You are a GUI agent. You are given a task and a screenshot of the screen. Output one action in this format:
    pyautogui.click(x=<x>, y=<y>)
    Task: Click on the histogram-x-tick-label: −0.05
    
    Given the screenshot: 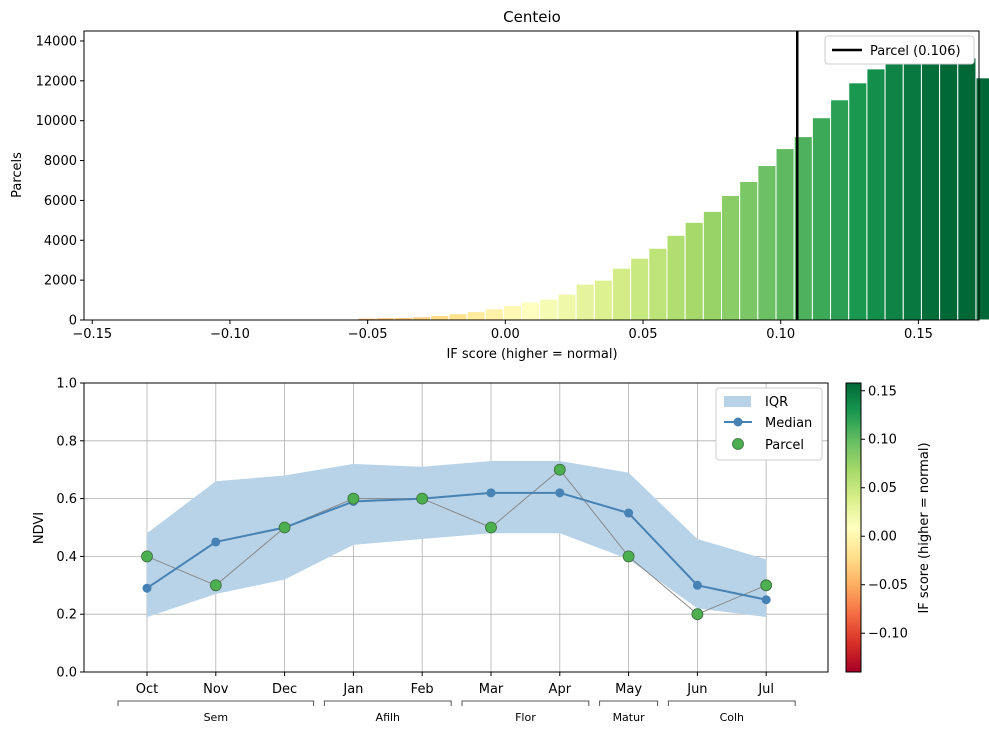 What is the action you would take?
    pyautogui.click(x=368, y=334)
    